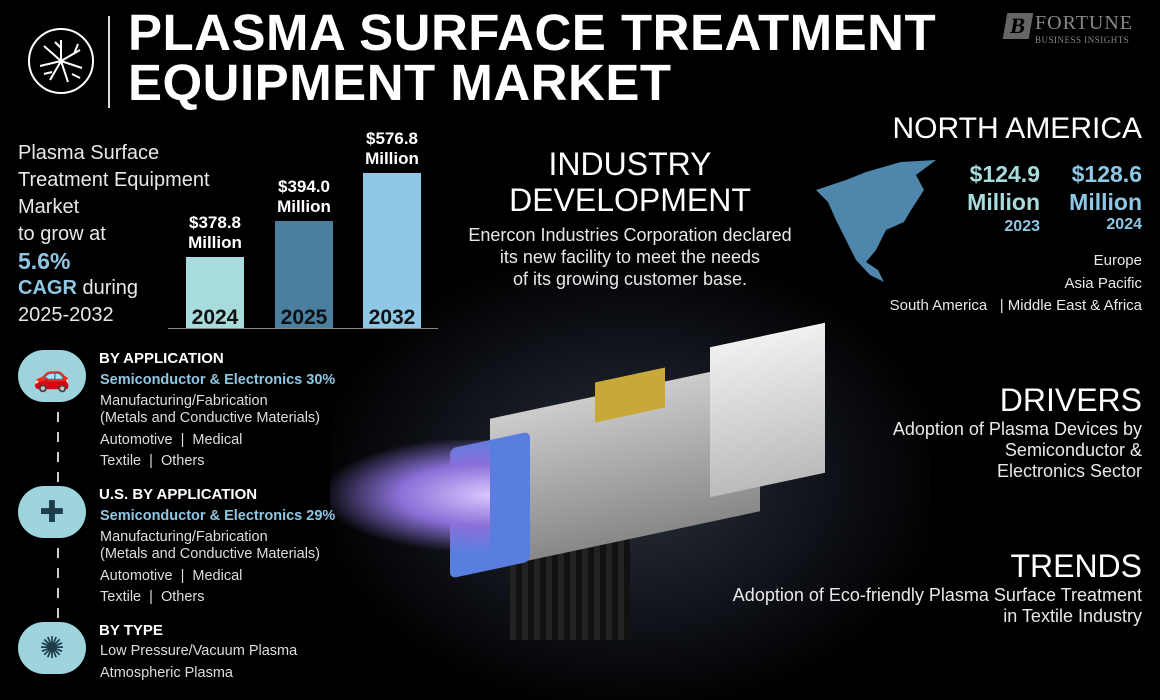 This screenshot has width=1160, height=700. I want to click on brand-sub: BUSINESS INSIGHTS, so click(1082, 40).